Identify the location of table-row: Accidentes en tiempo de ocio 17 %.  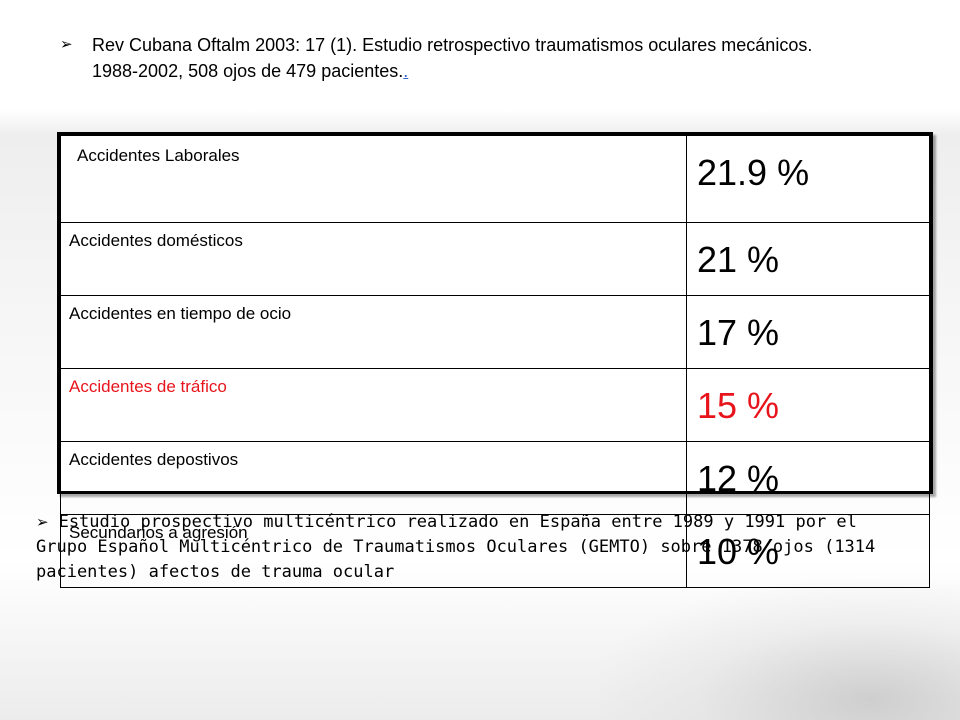
(495, 332).